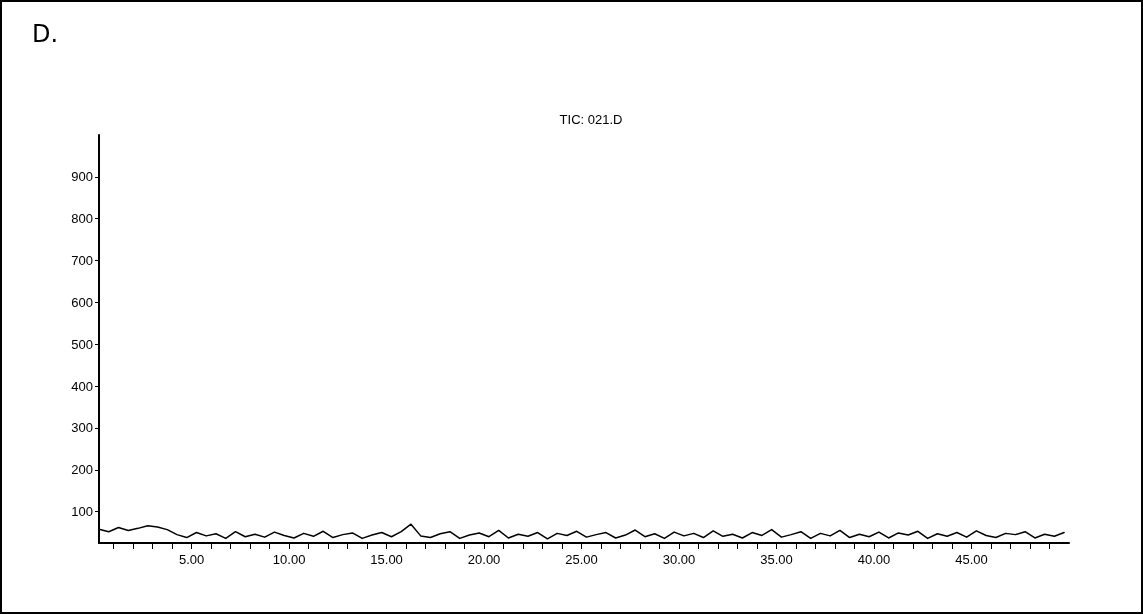  Describe the element at coordinates (82, 344) in the screenshot. I see `y-tick-label: 500` at that location.